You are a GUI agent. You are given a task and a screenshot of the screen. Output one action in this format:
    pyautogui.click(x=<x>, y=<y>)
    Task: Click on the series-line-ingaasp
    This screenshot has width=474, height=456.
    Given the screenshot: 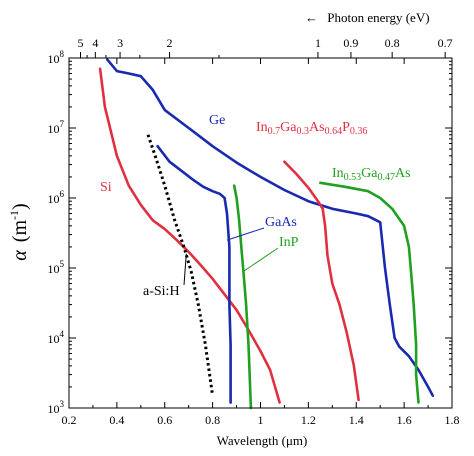 What is the action you would take?
    pyautogui.click(x=321, y=281)
    